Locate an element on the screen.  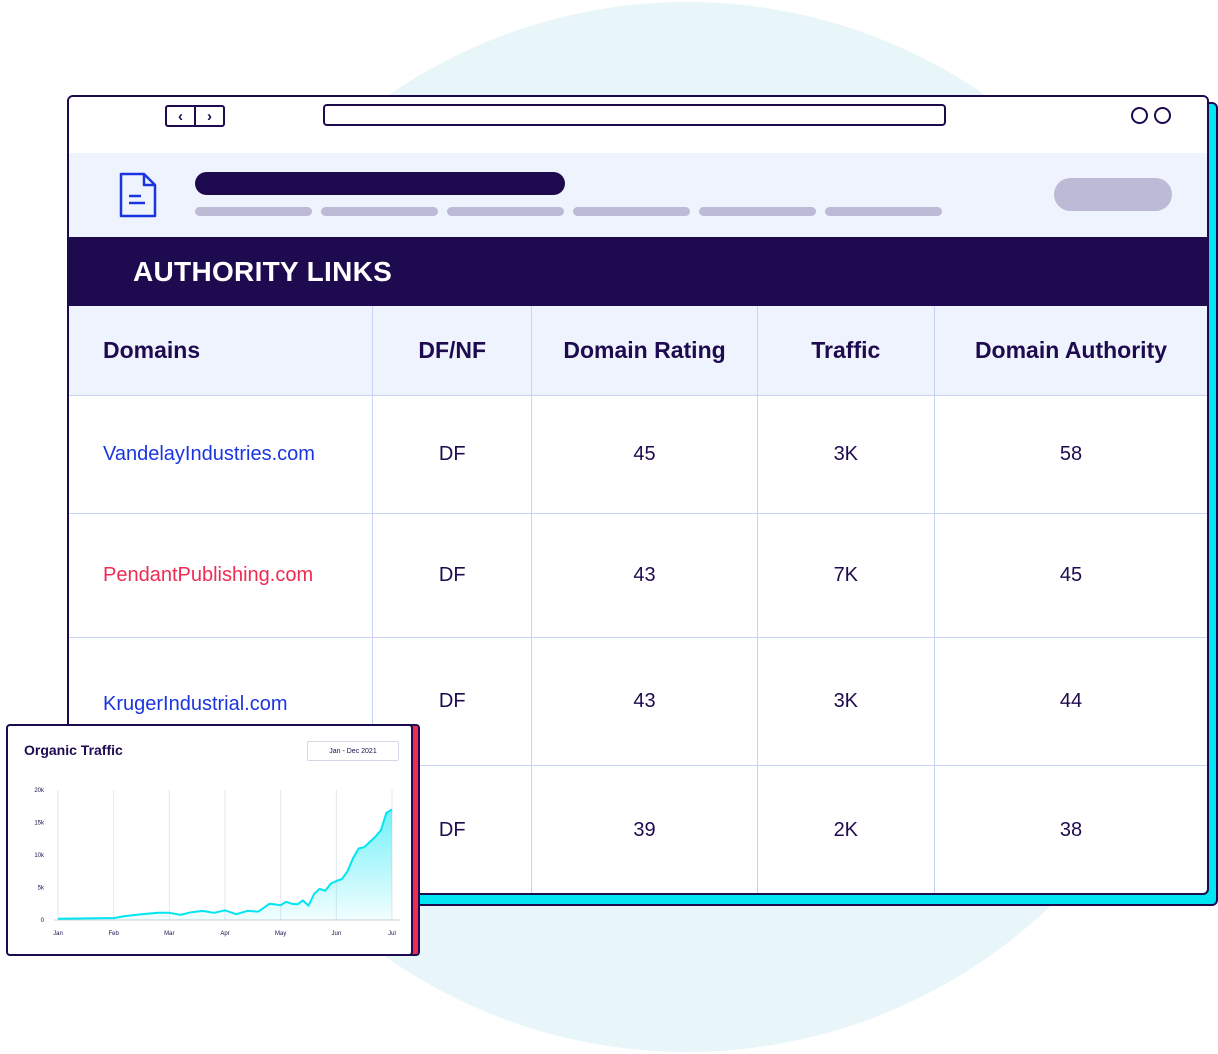
series-line is located at coordinates (225, 864).